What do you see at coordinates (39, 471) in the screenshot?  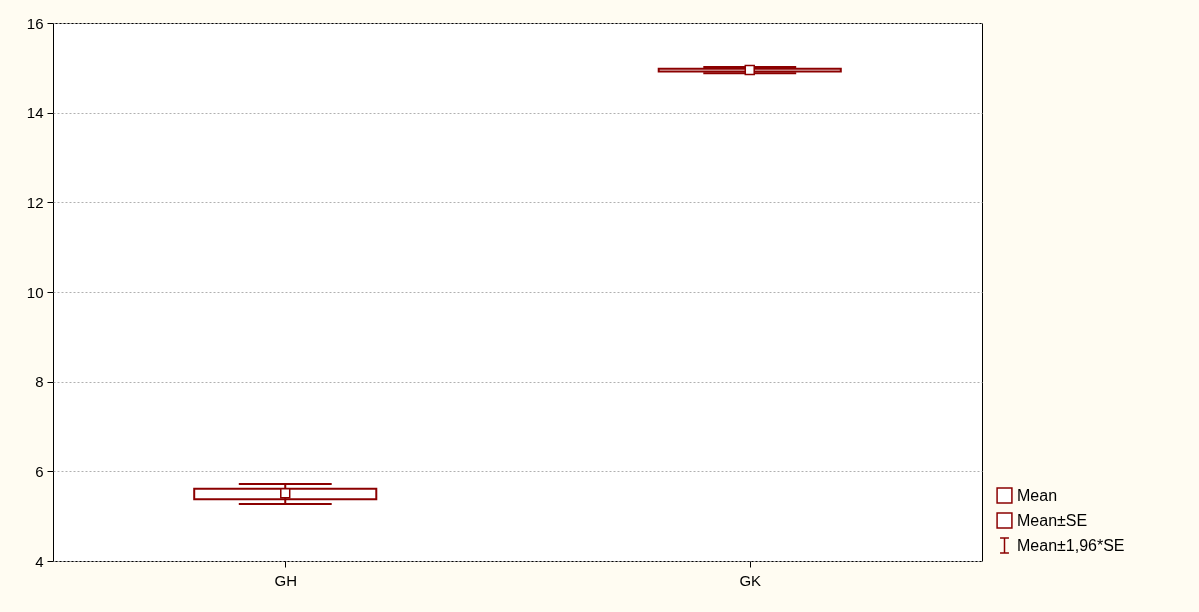 I see `y-tick-label: 6` at bounding box center [39, 471].